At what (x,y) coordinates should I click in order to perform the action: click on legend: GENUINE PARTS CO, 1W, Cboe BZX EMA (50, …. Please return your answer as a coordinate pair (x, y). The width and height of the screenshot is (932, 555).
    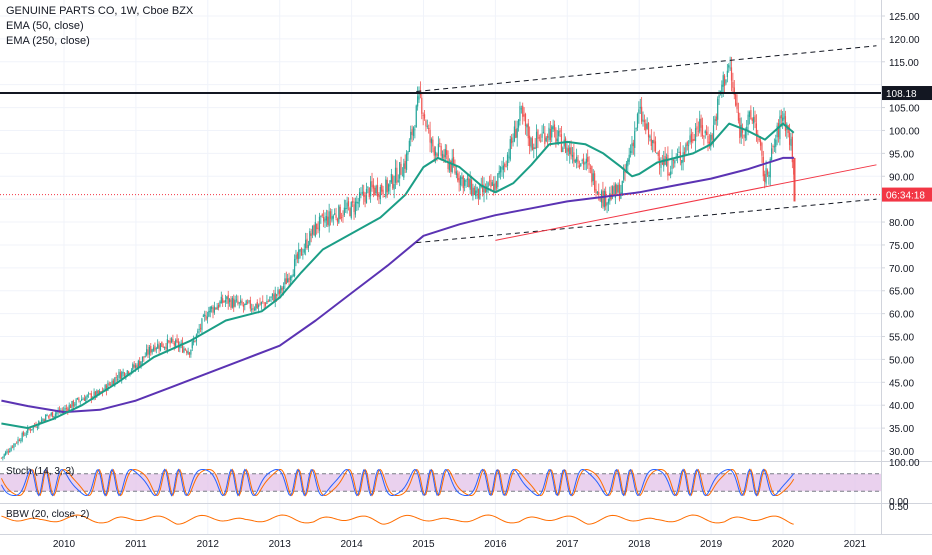
    Looking at the image, I should click on (99, 26).